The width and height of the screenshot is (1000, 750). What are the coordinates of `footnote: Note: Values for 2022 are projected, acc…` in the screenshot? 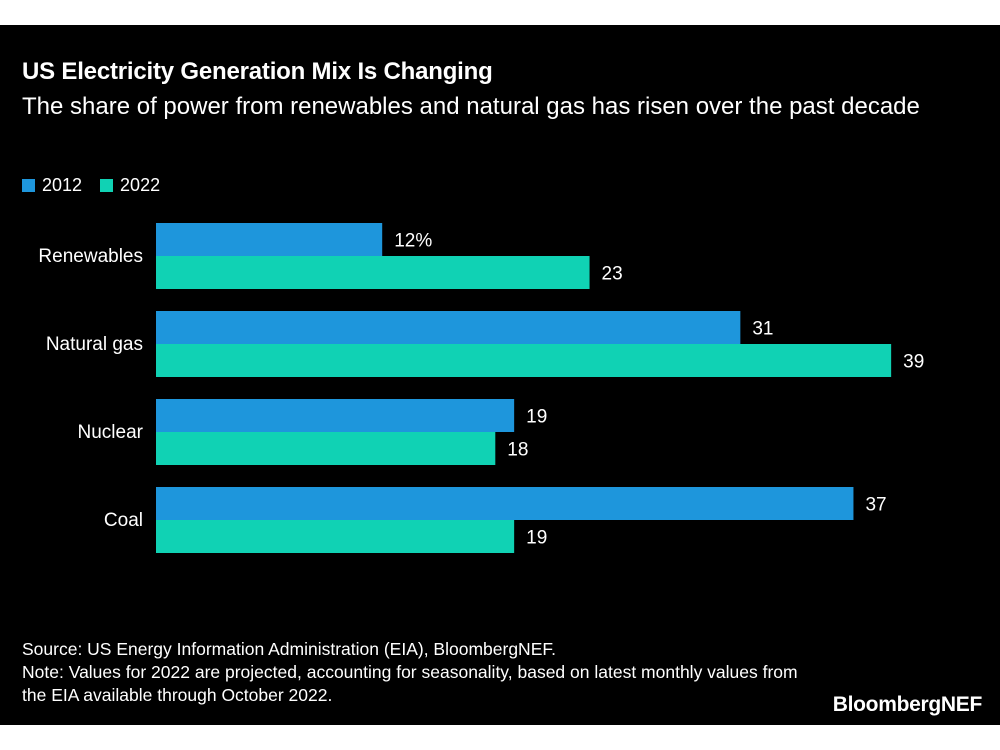 It's located at (410, 683).